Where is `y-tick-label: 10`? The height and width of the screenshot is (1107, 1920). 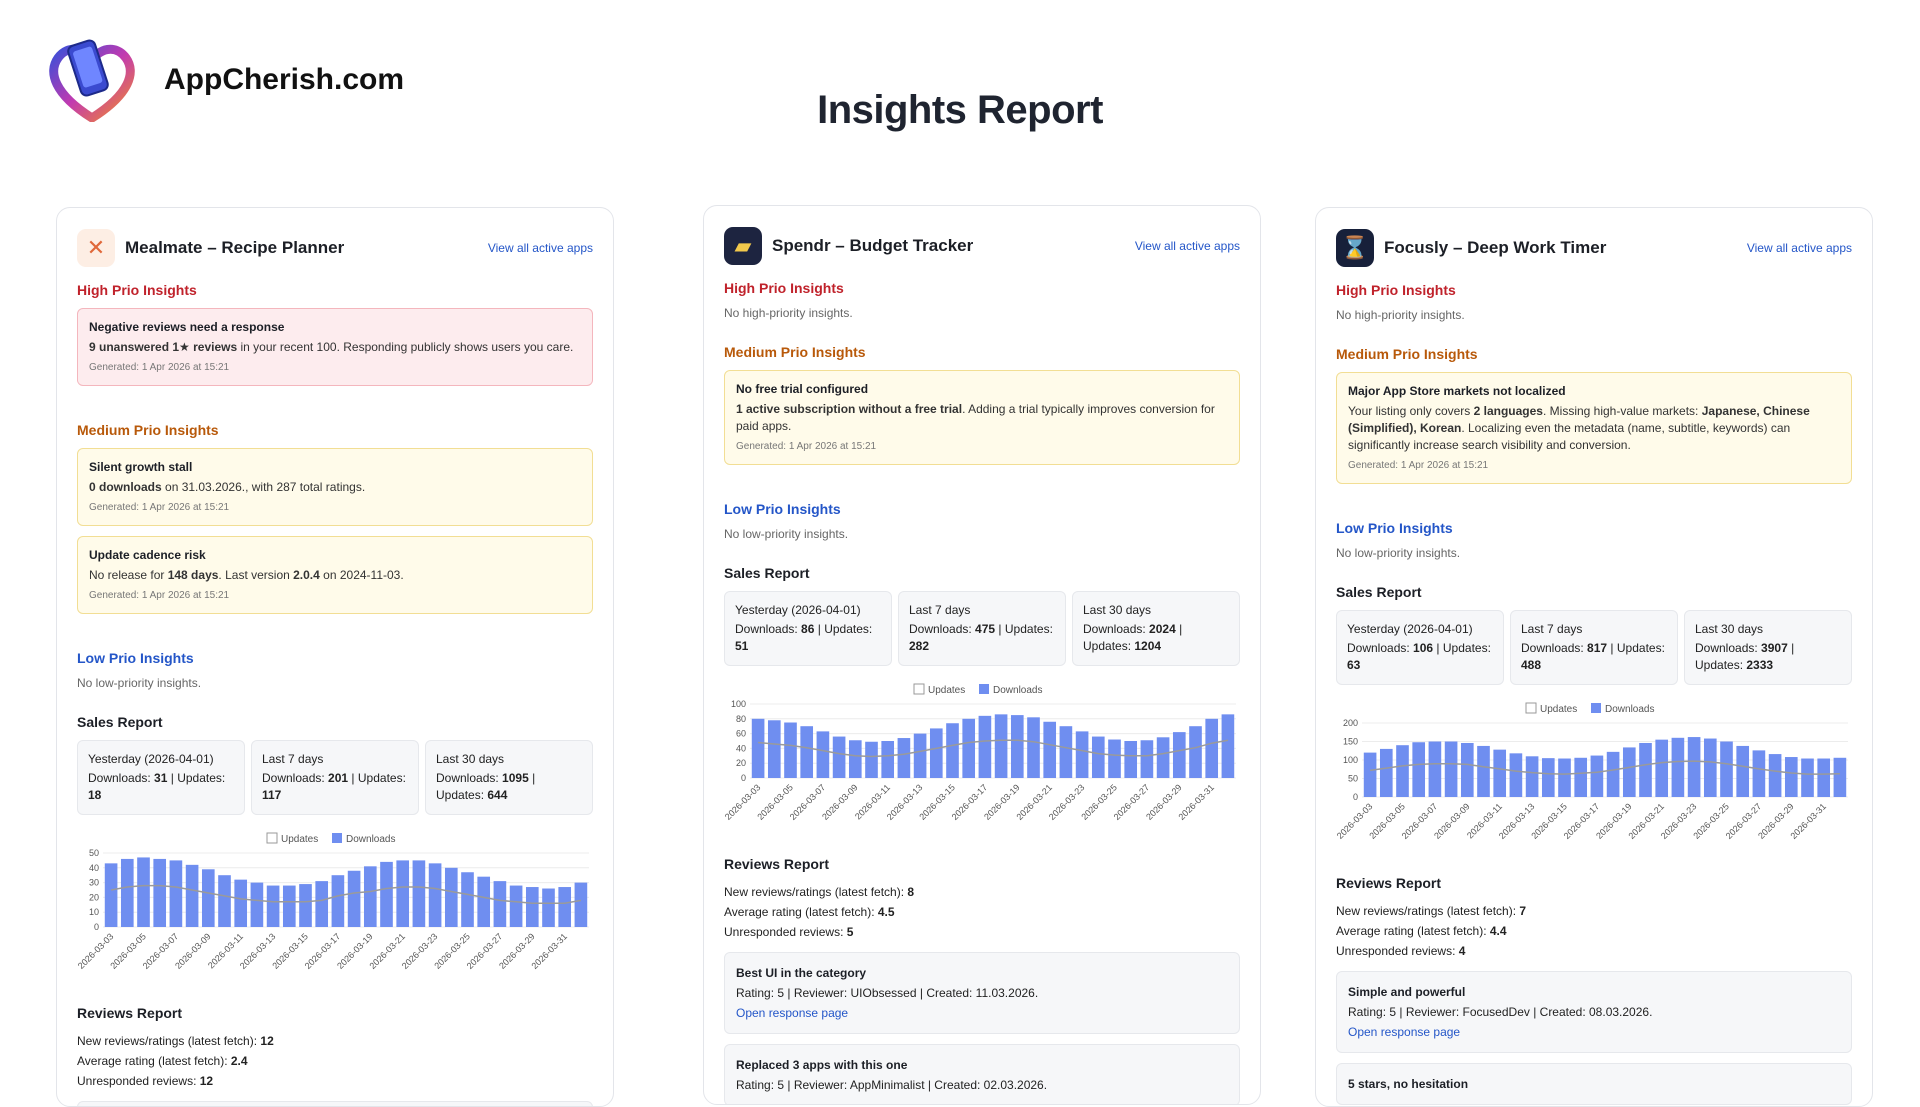
y-tick-label: 10 is located at coordinates (94, 912).